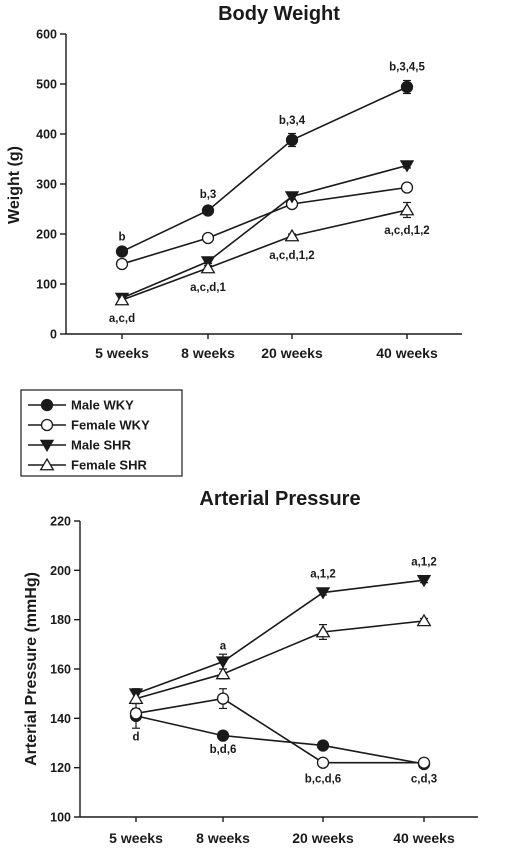  What do you see at coordinates (109, 465) in the screenshot?
I see `legend-label: Female SHR` at bounding box center [109, 465].